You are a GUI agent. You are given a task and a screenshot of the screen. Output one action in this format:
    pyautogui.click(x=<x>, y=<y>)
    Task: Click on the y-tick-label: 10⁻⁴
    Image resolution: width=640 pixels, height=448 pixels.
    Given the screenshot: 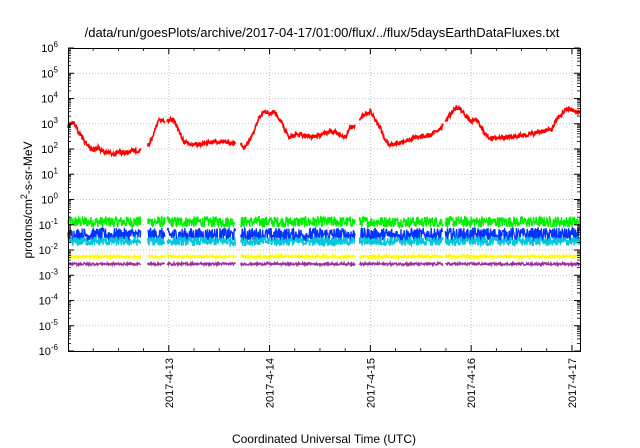 What is the action you would take?
    pyautogui.click(x=49, y=300)
    